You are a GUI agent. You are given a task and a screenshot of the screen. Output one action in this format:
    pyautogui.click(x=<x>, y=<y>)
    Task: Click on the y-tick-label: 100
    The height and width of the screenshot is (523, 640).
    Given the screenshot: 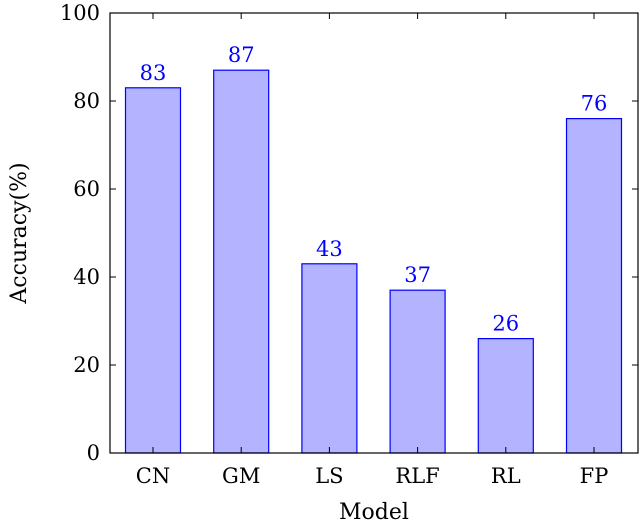 What is the action you would take?
    pyautogui.click(x=80, y=13)
    